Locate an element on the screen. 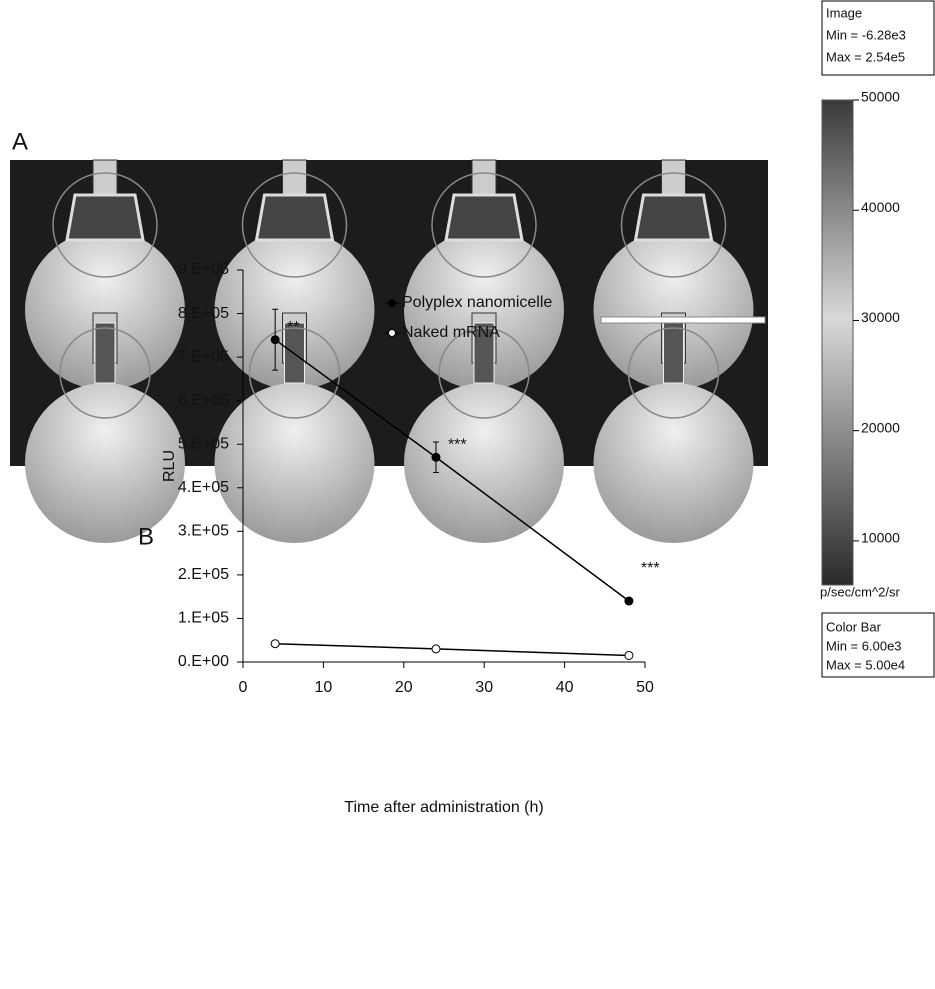 Image resolution: width=935 pixels, height=989 pixels. y-tick-label: 2.E+05 is located at coordinates (203, 574).